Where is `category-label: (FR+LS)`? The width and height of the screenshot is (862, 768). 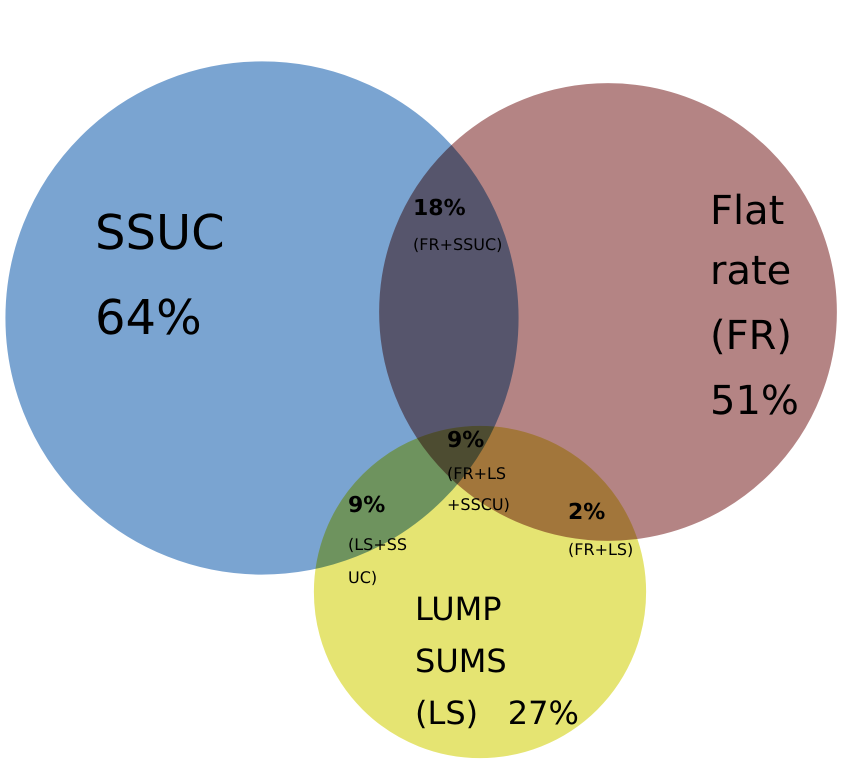
category-label: (FR+LS) is located at coordinates (601, 549).